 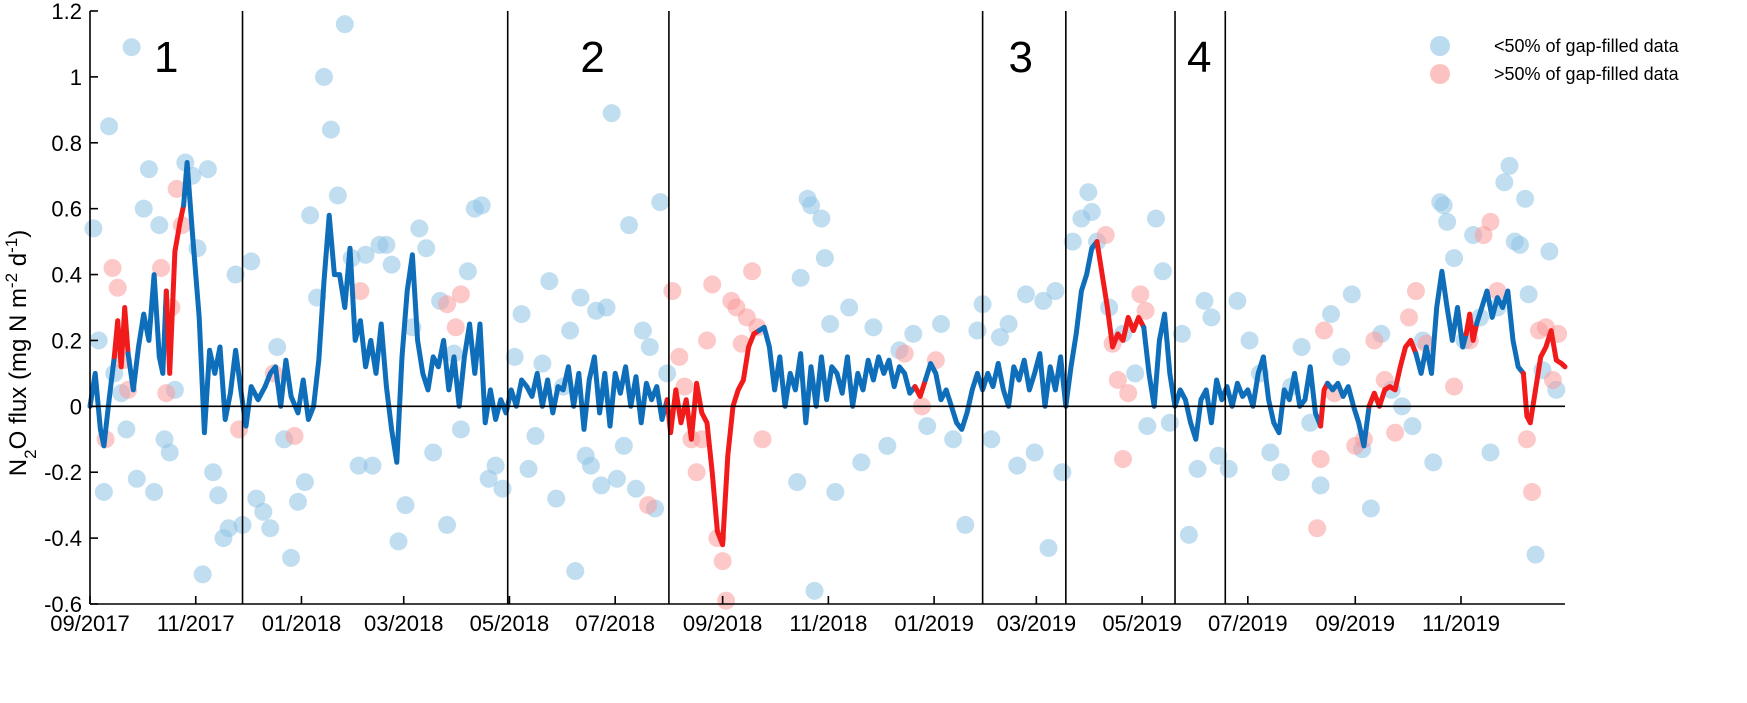 What do you see at coordinates (18, 368) in the screenshot?
I see `y-axis-title-part: O flux (mg N m` at bounding box center [18, 368].